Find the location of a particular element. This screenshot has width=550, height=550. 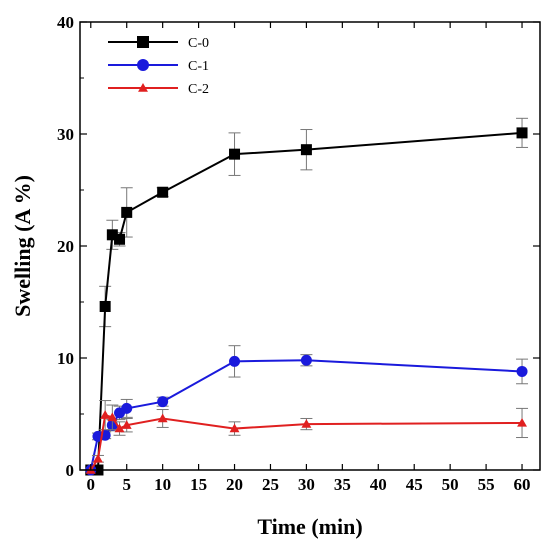

x-tick-label: 30 is located at coordinates (306, 484).